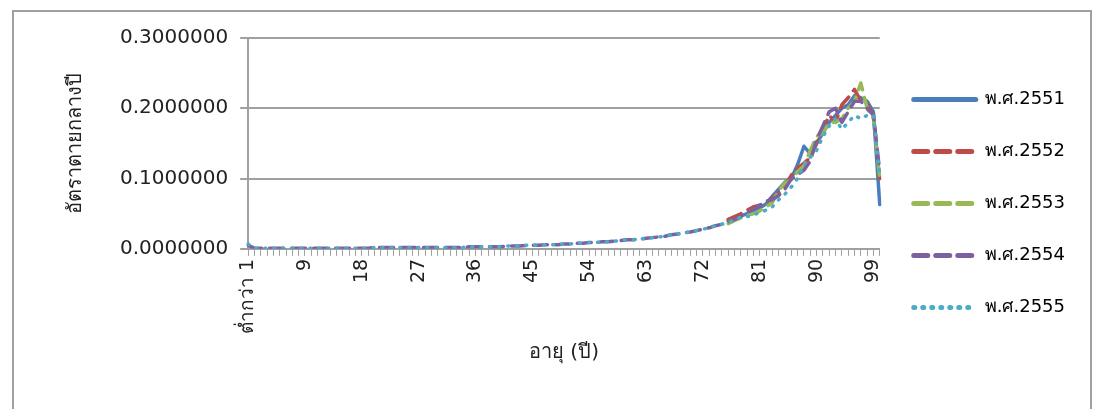 The height and width of the screenshot is (409, 1095). Describe the element at coordinates (1025, 98) in the screenshot. I see `legend-label: พ.ศ.2551` at that location.